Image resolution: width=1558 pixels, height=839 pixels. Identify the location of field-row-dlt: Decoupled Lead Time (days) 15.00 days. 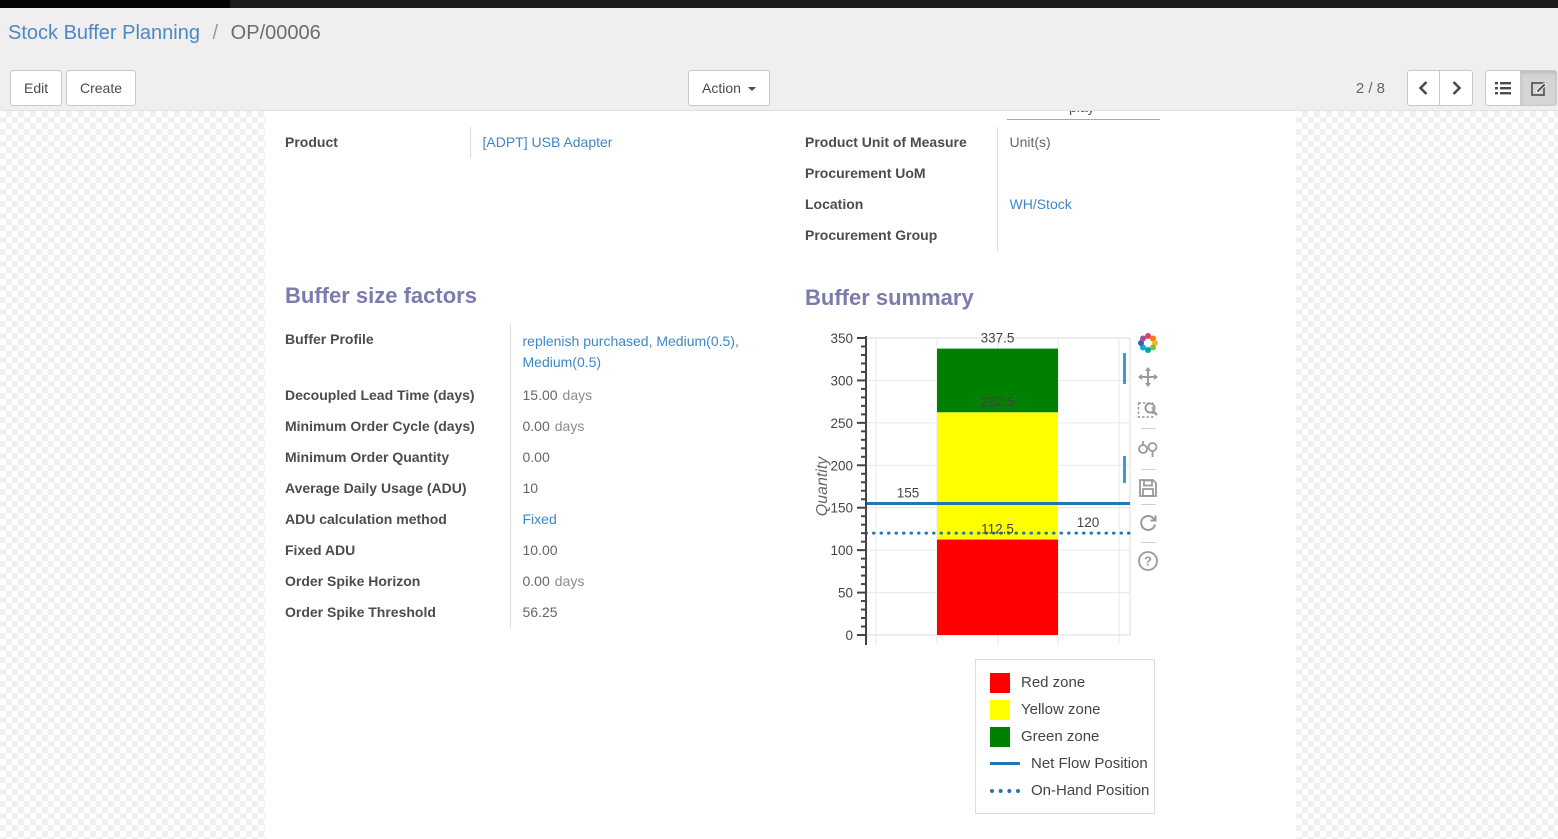
(525, 395).